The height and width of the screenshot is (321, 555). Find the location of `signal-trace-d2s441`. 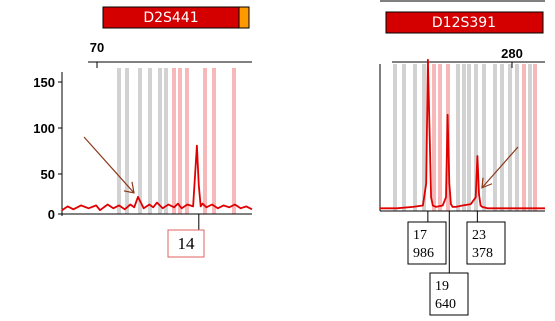

signal-trace-d2s441 is located at coordinates (157, 178).